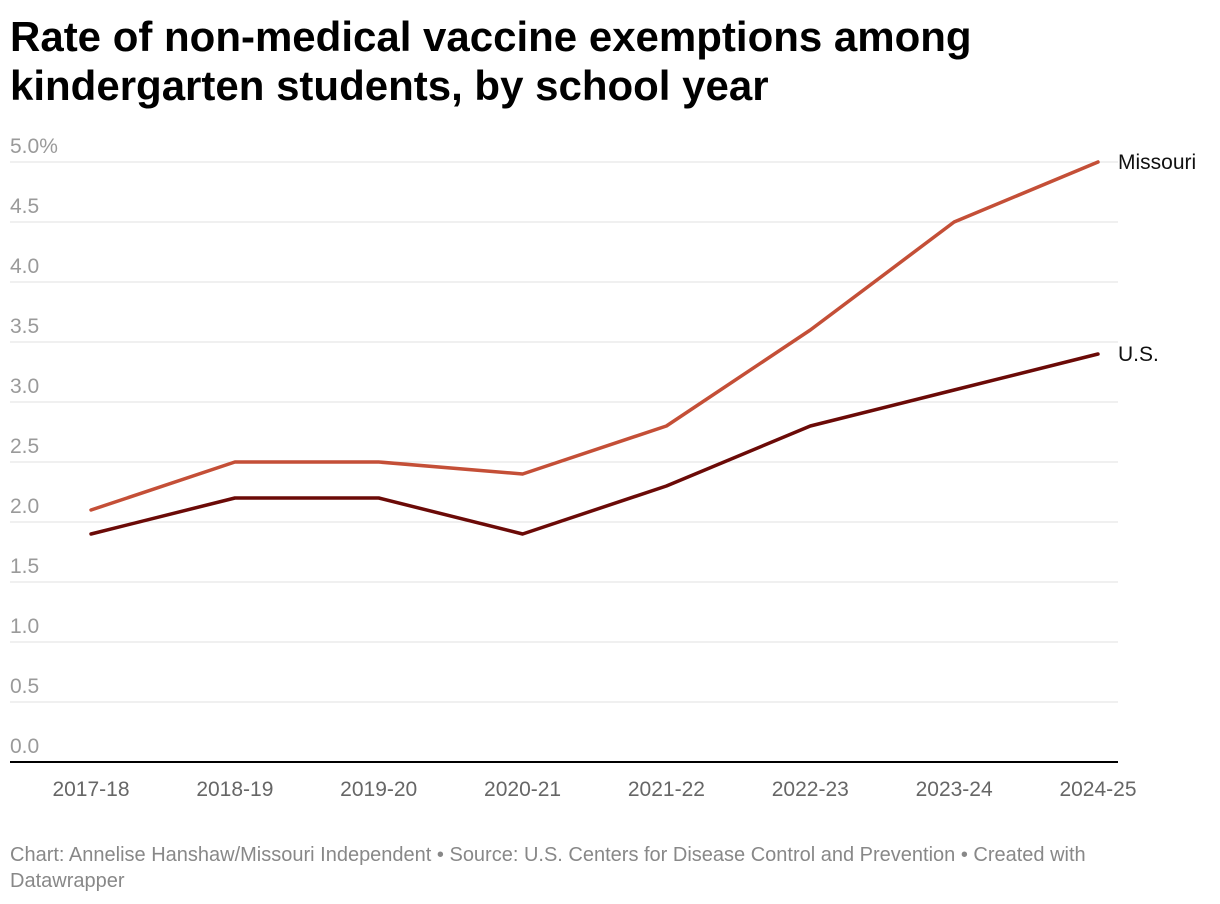 The height and width of the screenshot is (904, 1220). What do you see at coordinates (24, 746) in the screenshot?
I see `y-tick-label: 0.0` at bounding box center [24, 746].